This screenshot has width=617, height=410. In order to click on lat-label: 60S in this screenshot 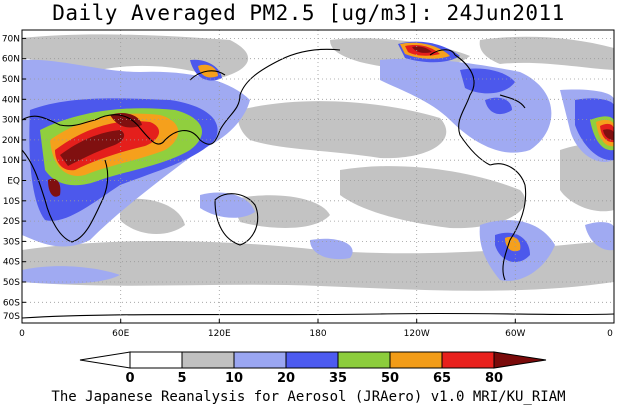, I will do `click(11, 303)`.